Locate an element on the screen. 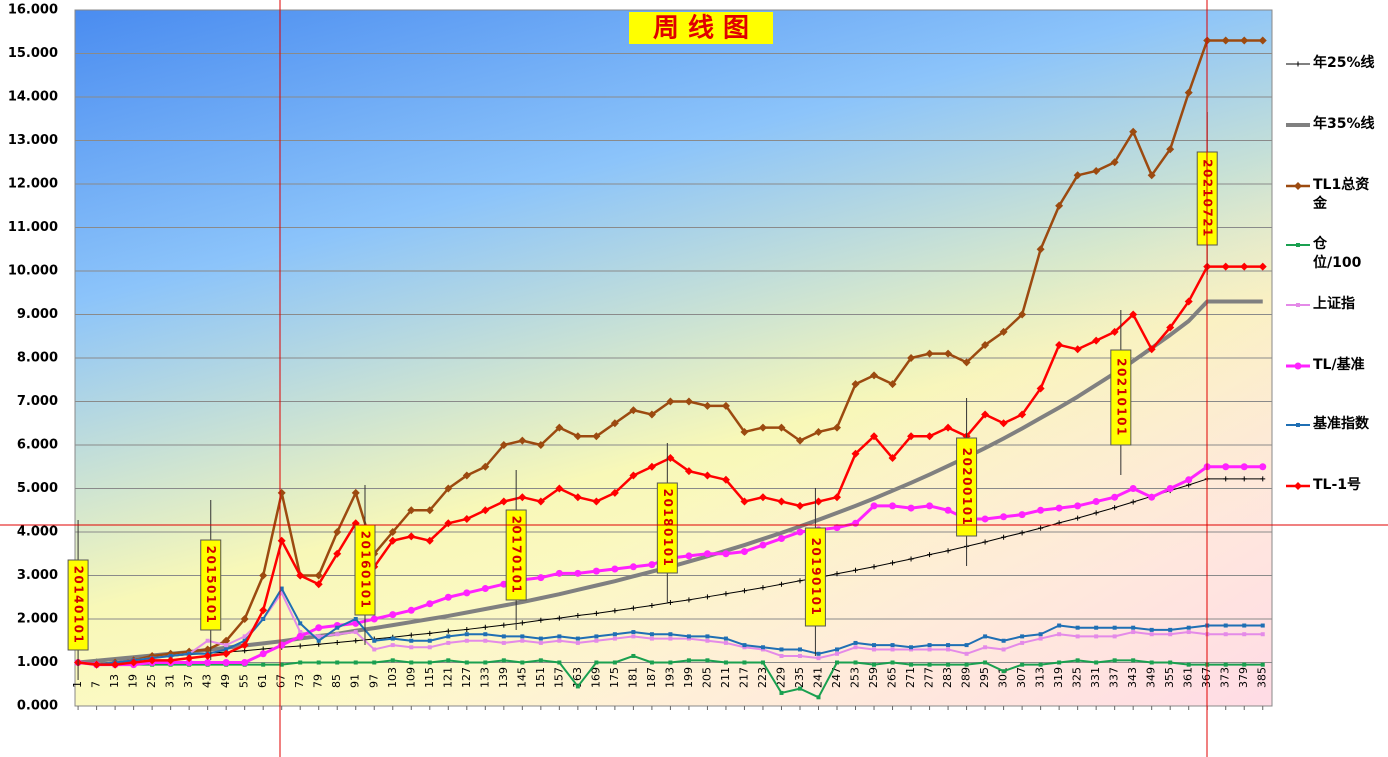 The image size is (1388, 757). x-tick-label: 79 is located at coordinates (318, 681).